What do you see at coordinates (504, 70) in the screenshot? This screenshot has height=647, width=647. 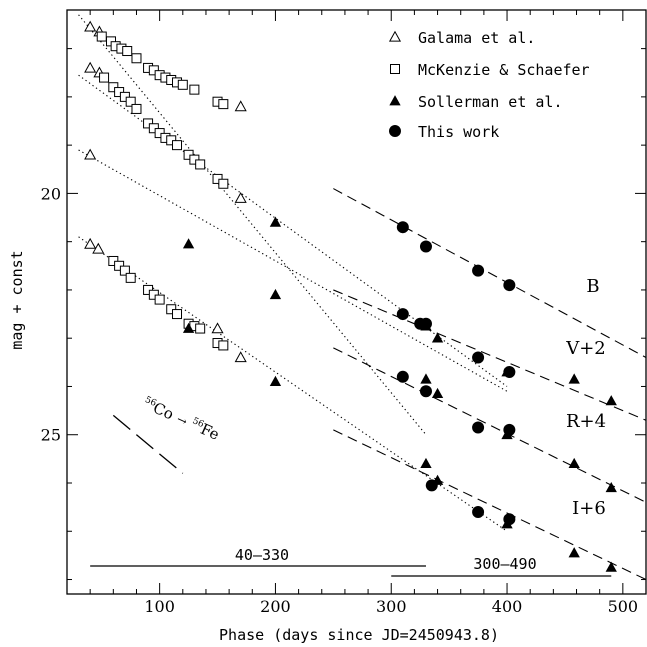 I see `legend-label-mckenzie: McKenzie & Schaefer` at bounding box center [504, 70].